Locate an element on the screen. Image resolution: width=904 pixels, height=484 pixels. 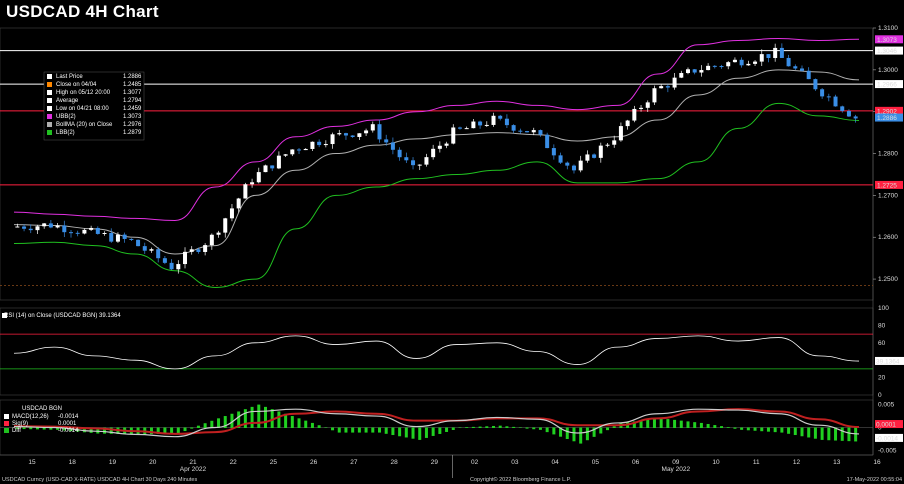
x-tick-label: 10 is located at coordinates (716, 462).